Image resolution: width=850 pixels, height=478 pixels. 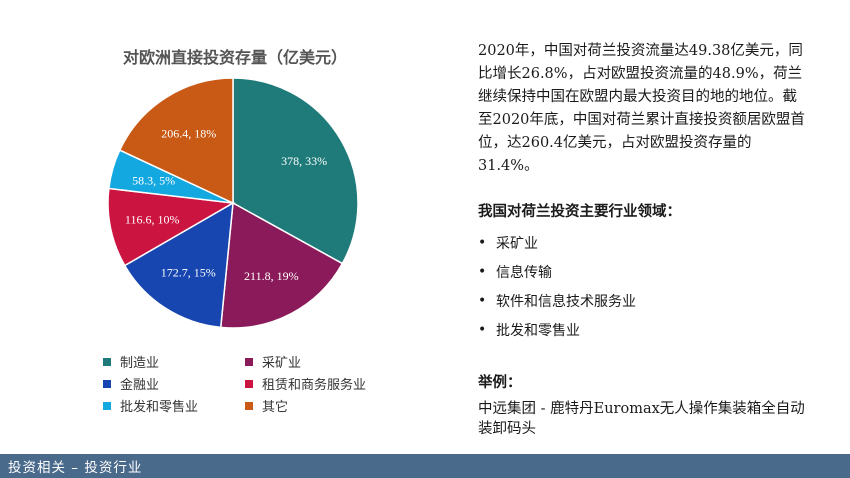 I want to click on legend-item-5: 批发和零售业, so click(x=174, y=405).